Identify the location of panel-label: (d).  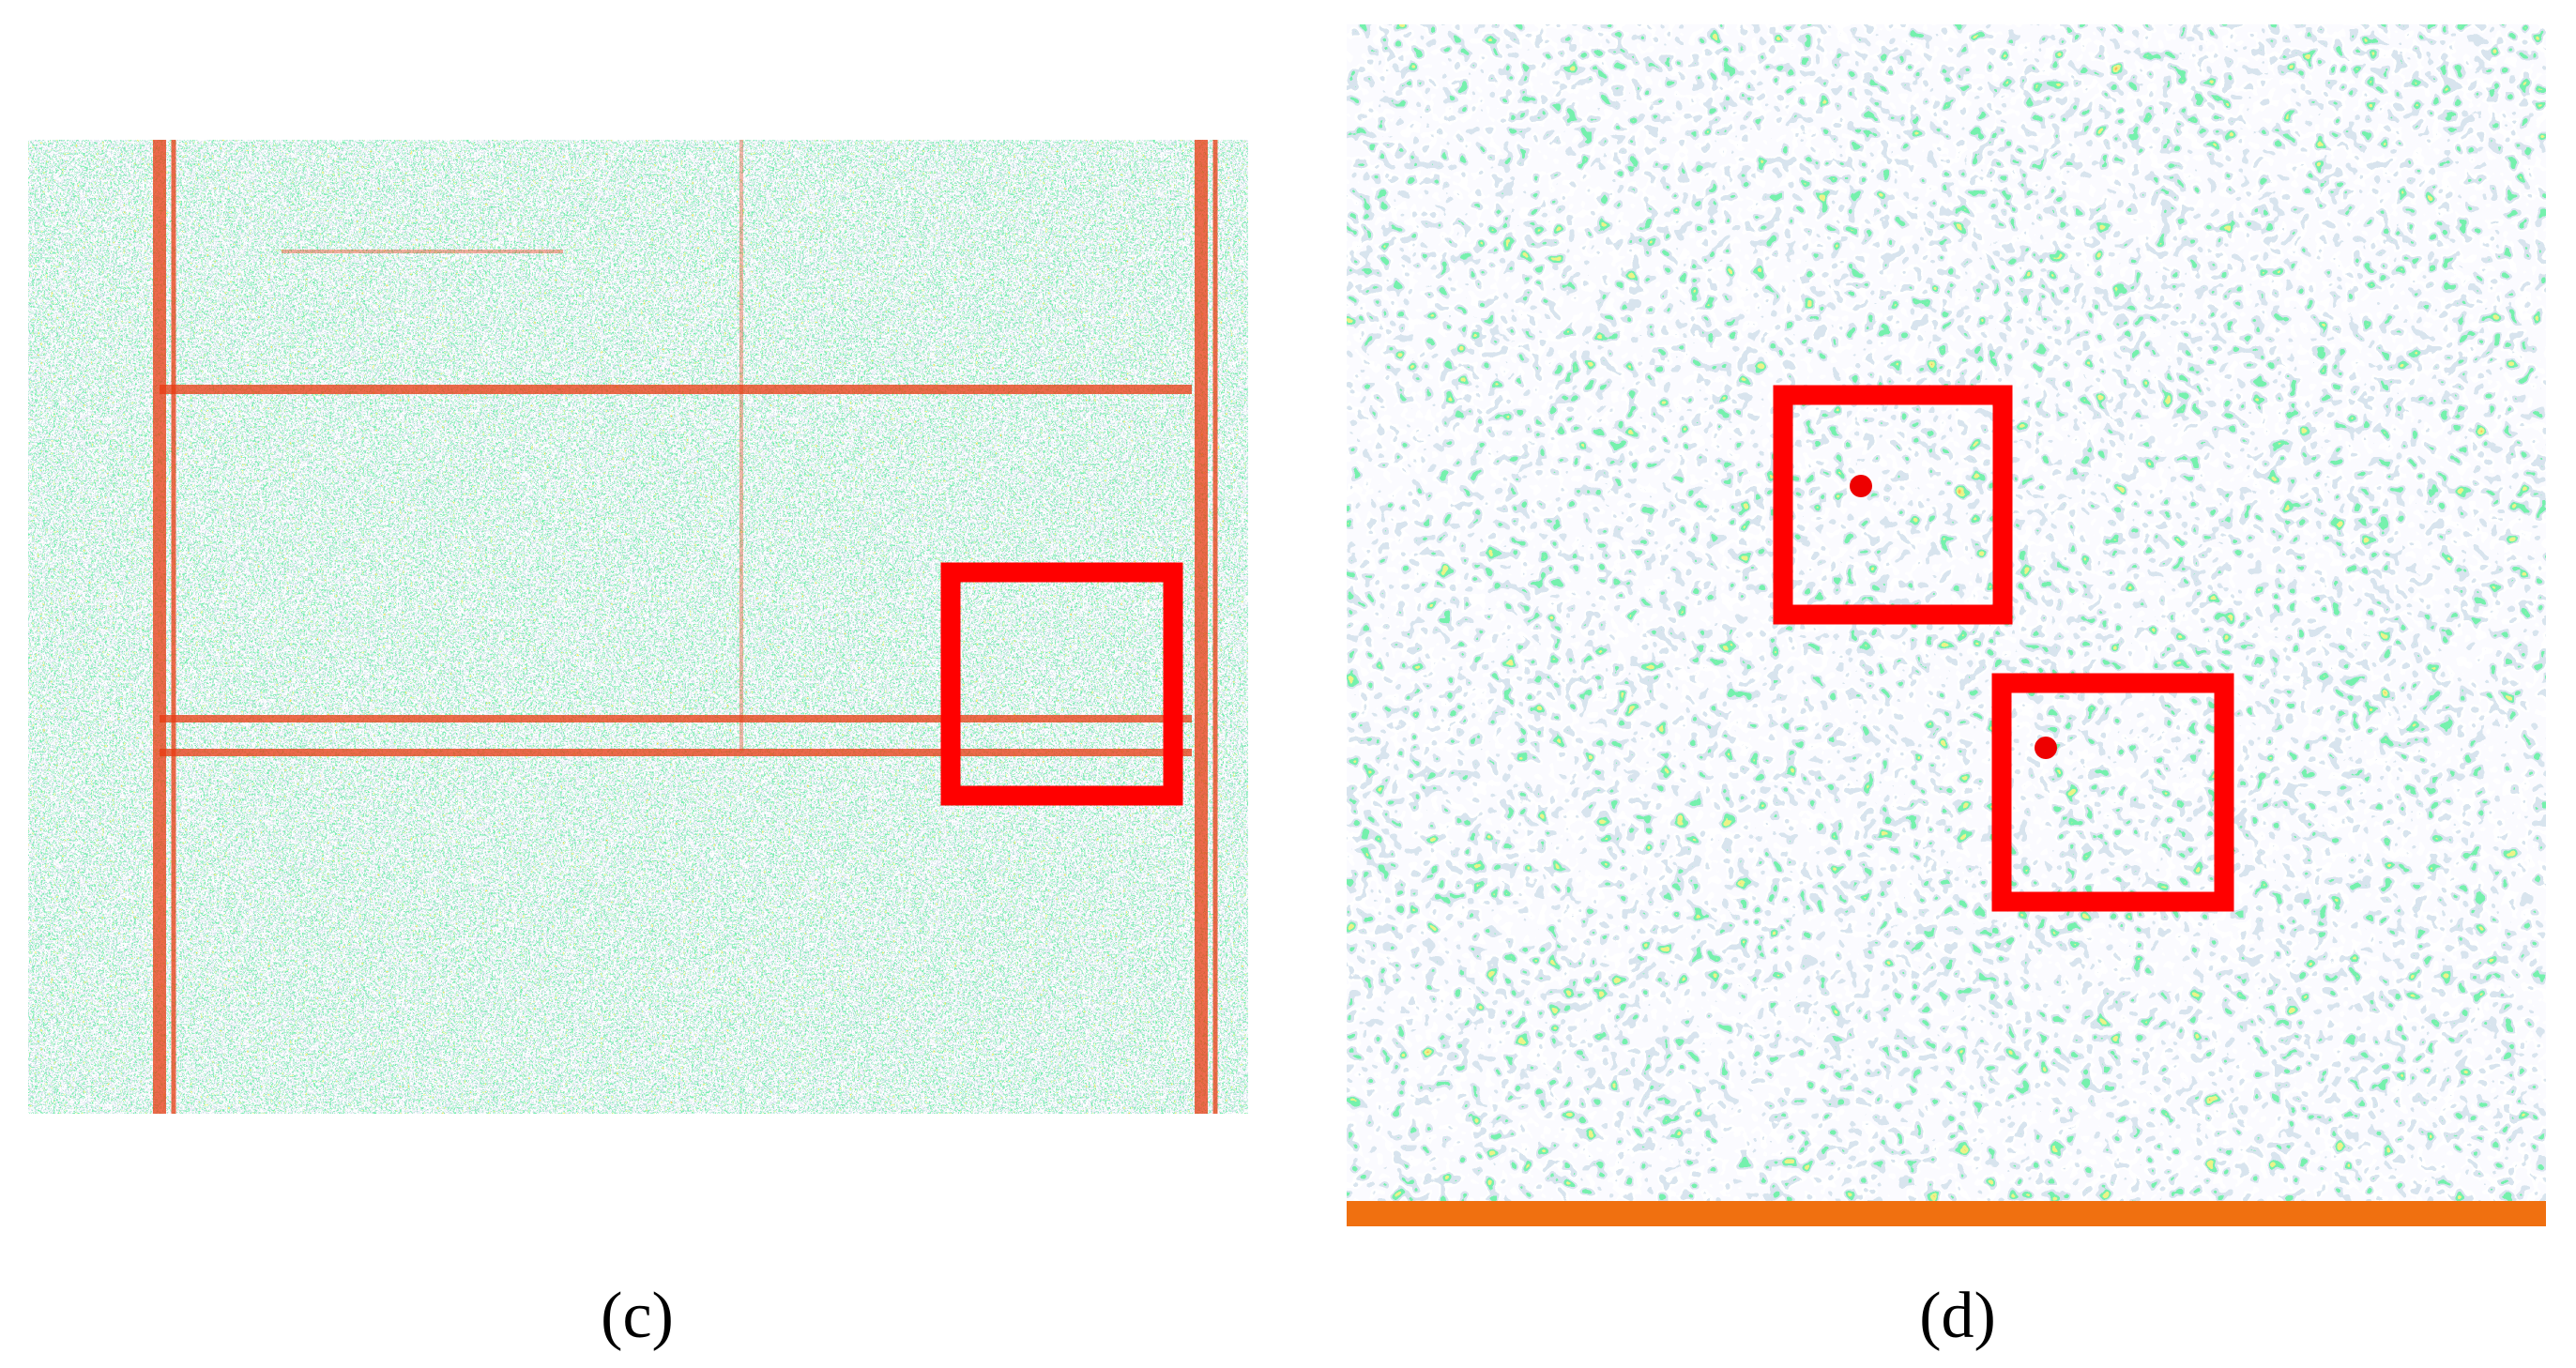
(1957, 1316).